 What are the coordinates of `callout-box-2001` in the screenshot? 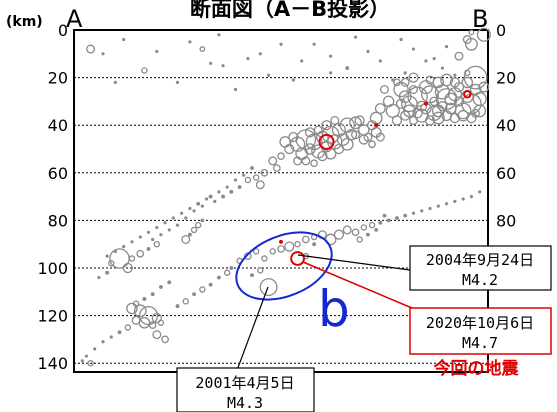 It's located at (245, 389).